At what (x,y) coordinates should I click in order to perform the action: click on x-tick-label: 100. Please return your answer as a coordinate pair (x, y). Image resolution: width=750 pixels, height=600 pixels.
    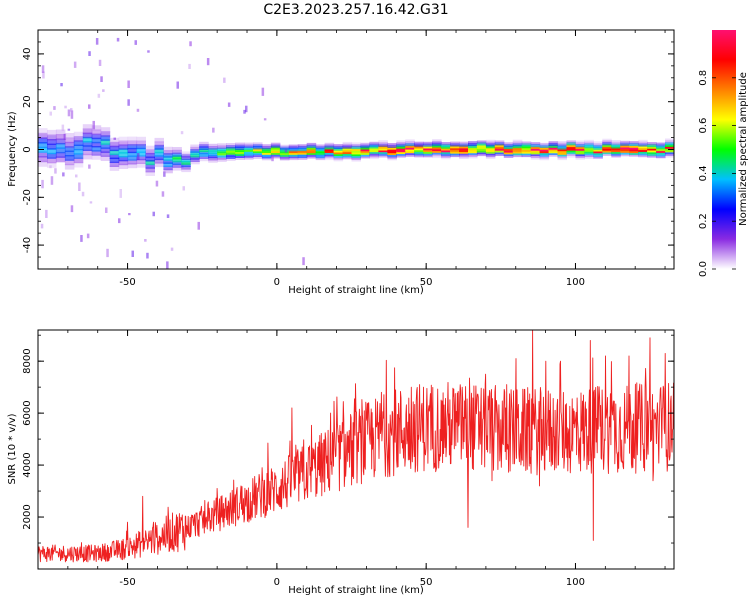
    Looking at the image, I should click on (575, 582).